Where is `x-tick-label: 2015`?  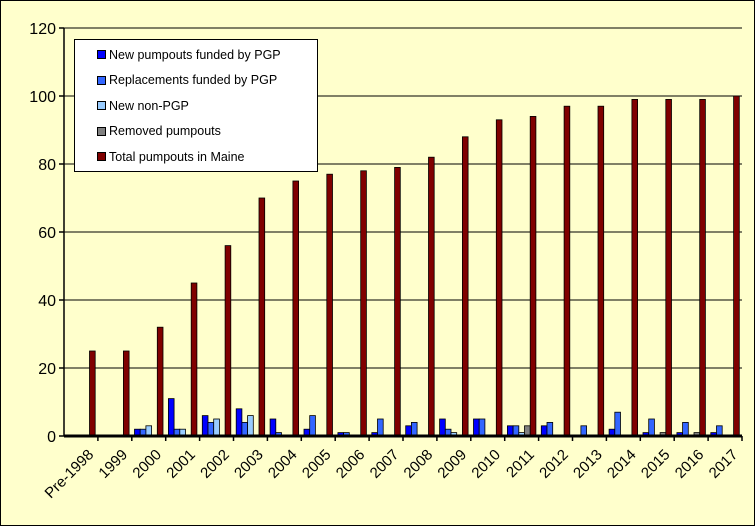 x-tick-label: 2015 is located at coordinates (656, 464).